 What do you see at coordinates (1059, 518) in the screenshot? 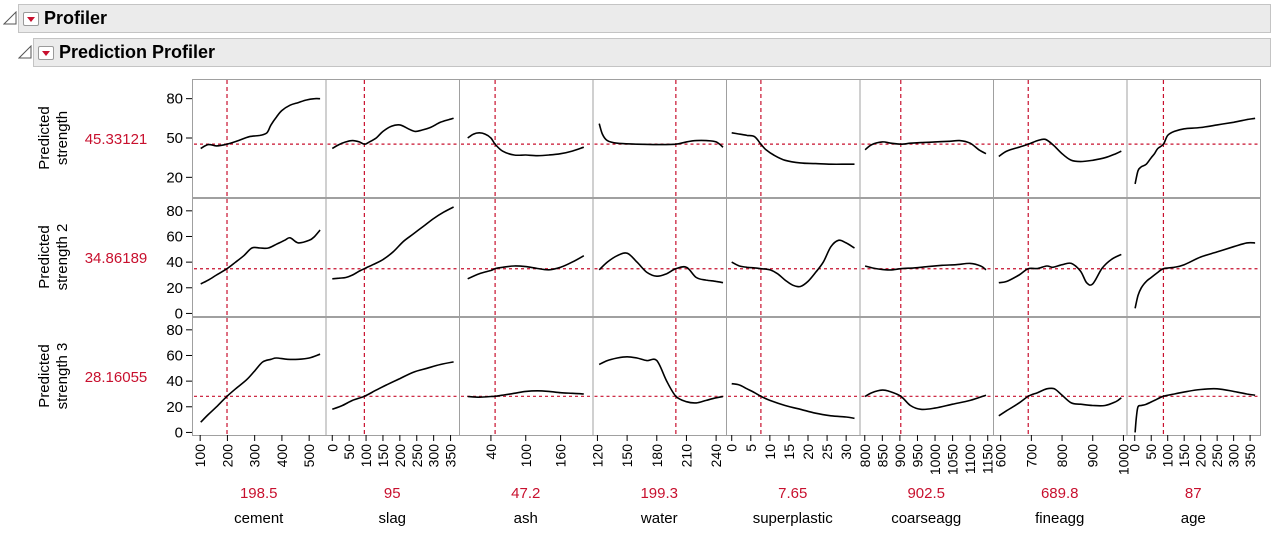
I see `factor-name-label: fineagg` at bounding box center [1059, 518].